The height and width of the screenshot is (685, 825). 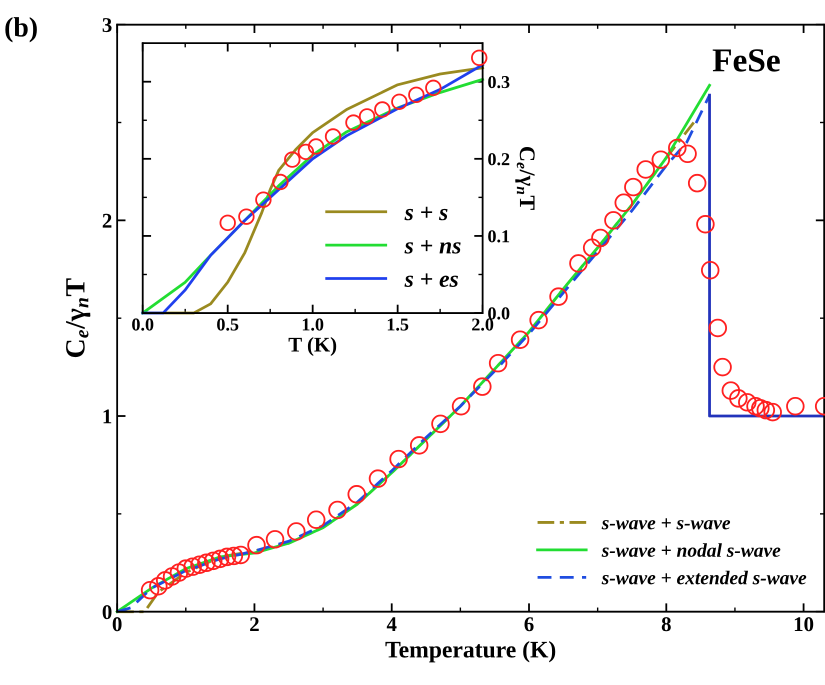 I want to click on legend-label: s + ns, so click(x=432, y=247).